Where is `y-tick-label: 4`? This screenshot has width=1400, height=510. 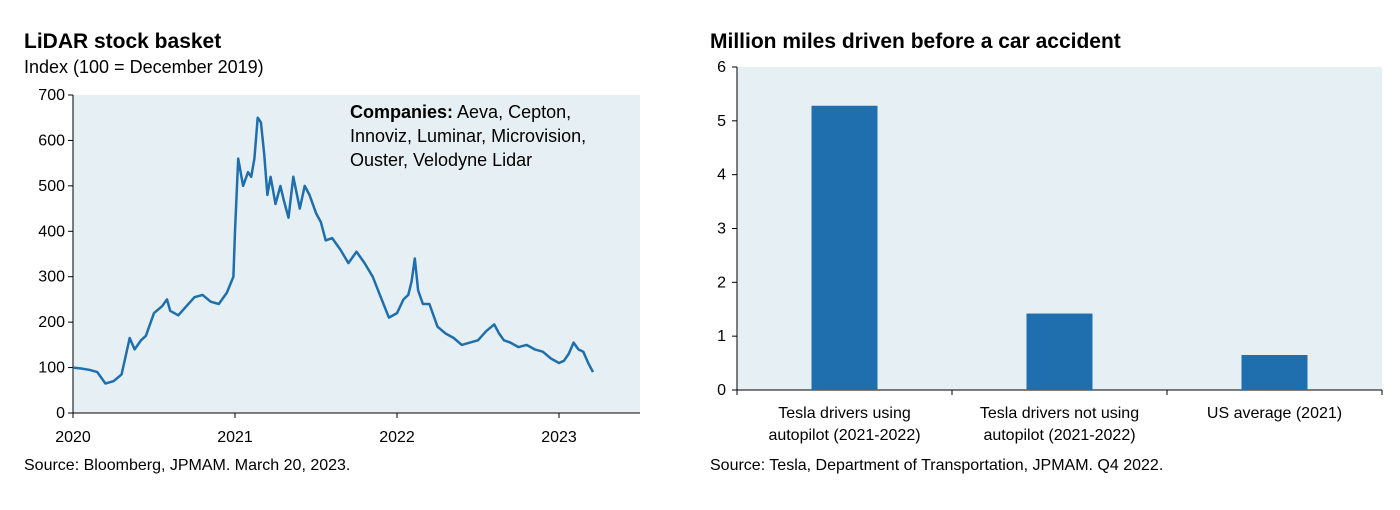
y-tick-label: 4 is located at coordinates (721, 175).